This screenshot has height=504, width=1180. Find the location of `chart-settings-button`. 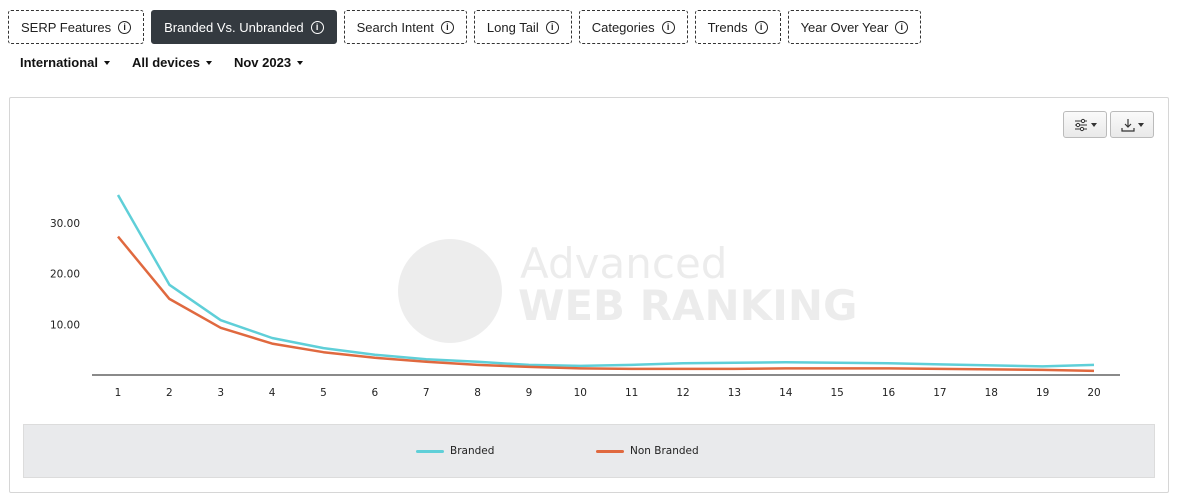

chart-settings-button is located at coordinates (1085, 124).